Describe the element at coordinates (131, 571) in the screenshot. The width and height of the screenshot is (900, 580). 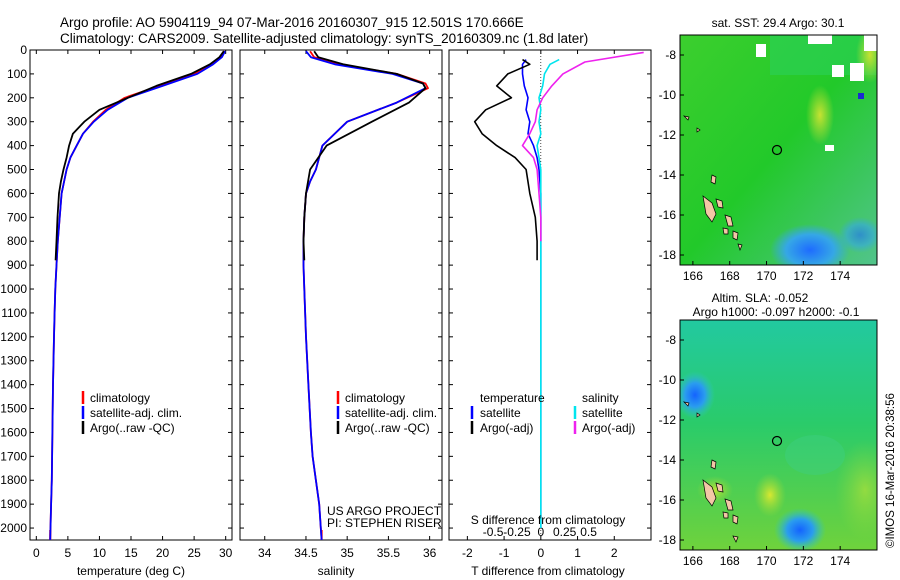
I see `temperature-xlabel: temperature (deg C)` at that location.